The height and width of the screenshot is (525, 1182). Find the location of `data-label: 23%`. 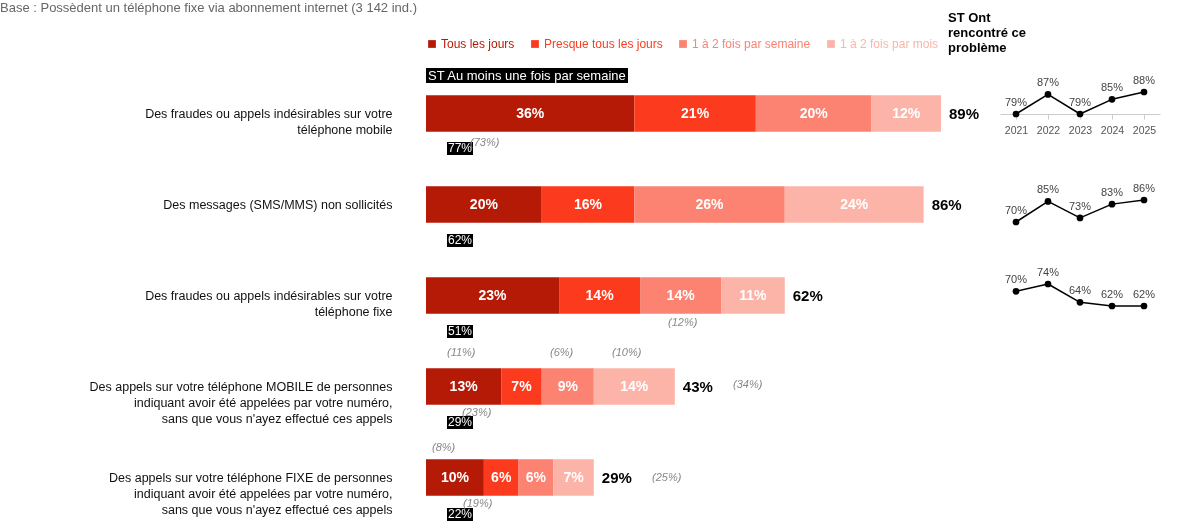

data-label: 23% is located at coordinates (493, 294).